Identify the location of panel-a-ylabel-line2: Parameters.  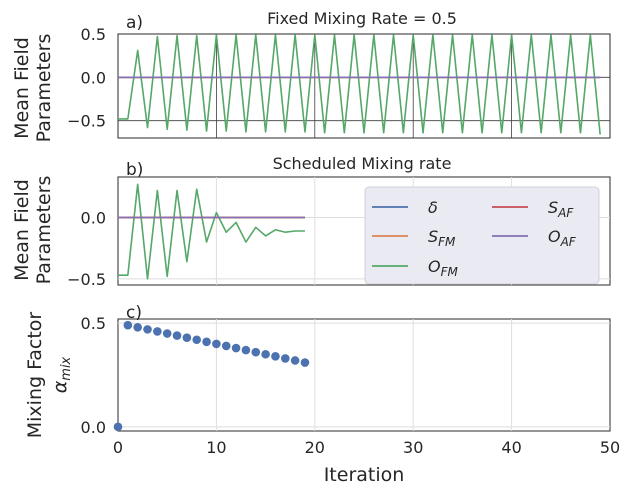
(44, 88).